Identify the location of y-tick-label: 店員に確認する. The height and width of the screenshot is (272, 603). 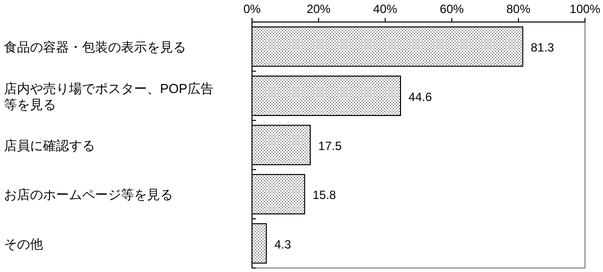
(49, 145).